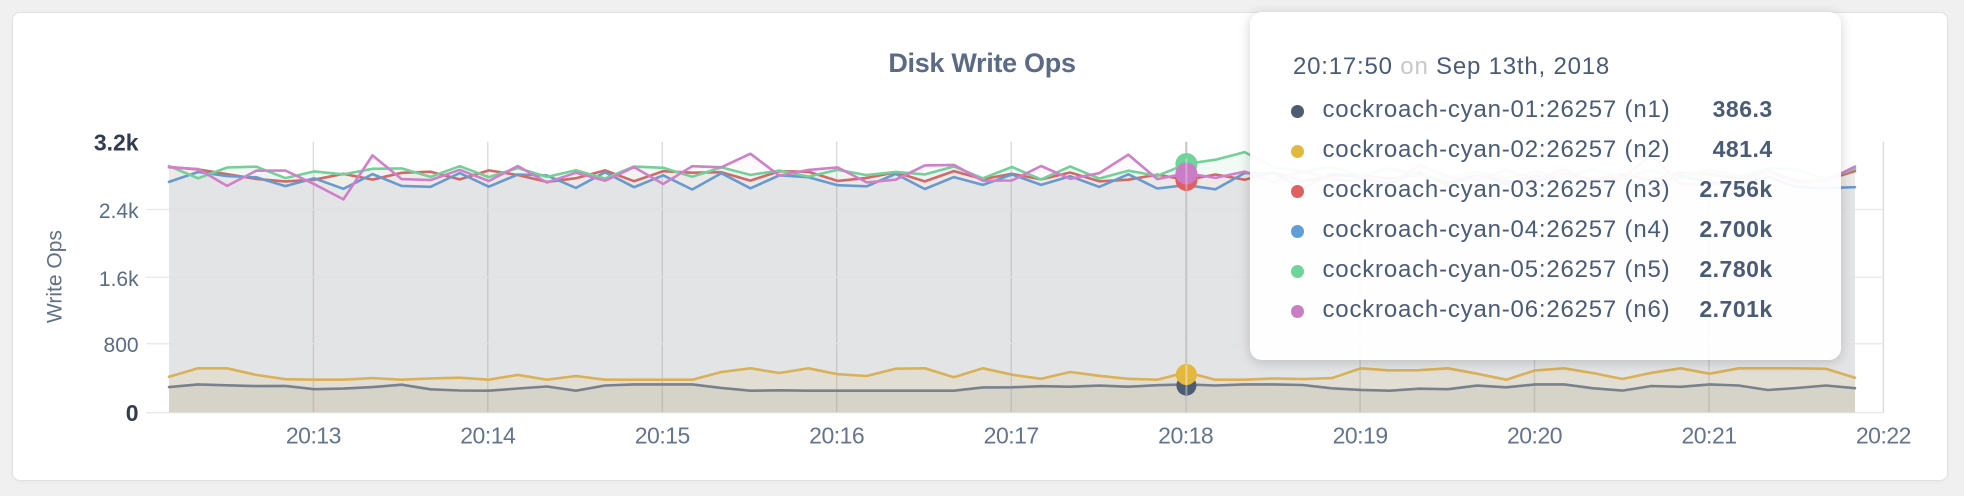  Describe the element at coordinates (662, 436) in the screenshot. I see `svg-text: 20:15` at that location.